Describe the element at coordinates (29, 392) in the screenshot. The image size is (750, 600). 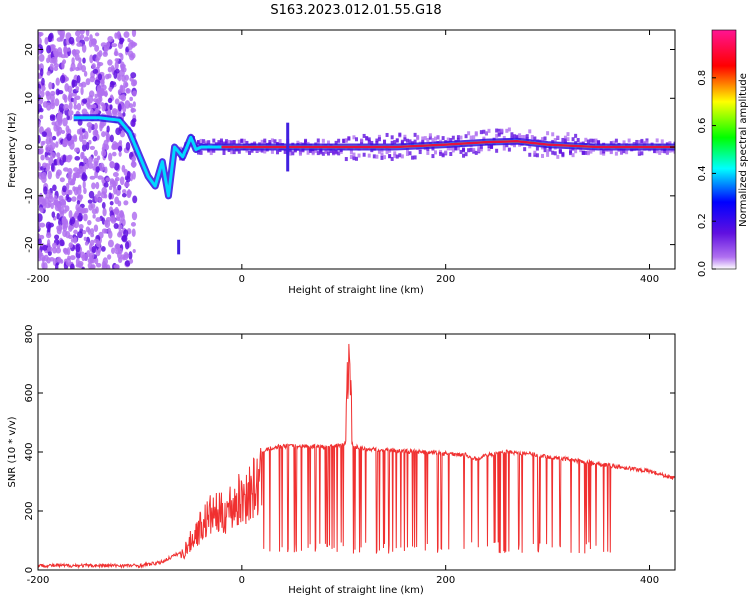
I see `snr-ytick-label: 600` at that location.